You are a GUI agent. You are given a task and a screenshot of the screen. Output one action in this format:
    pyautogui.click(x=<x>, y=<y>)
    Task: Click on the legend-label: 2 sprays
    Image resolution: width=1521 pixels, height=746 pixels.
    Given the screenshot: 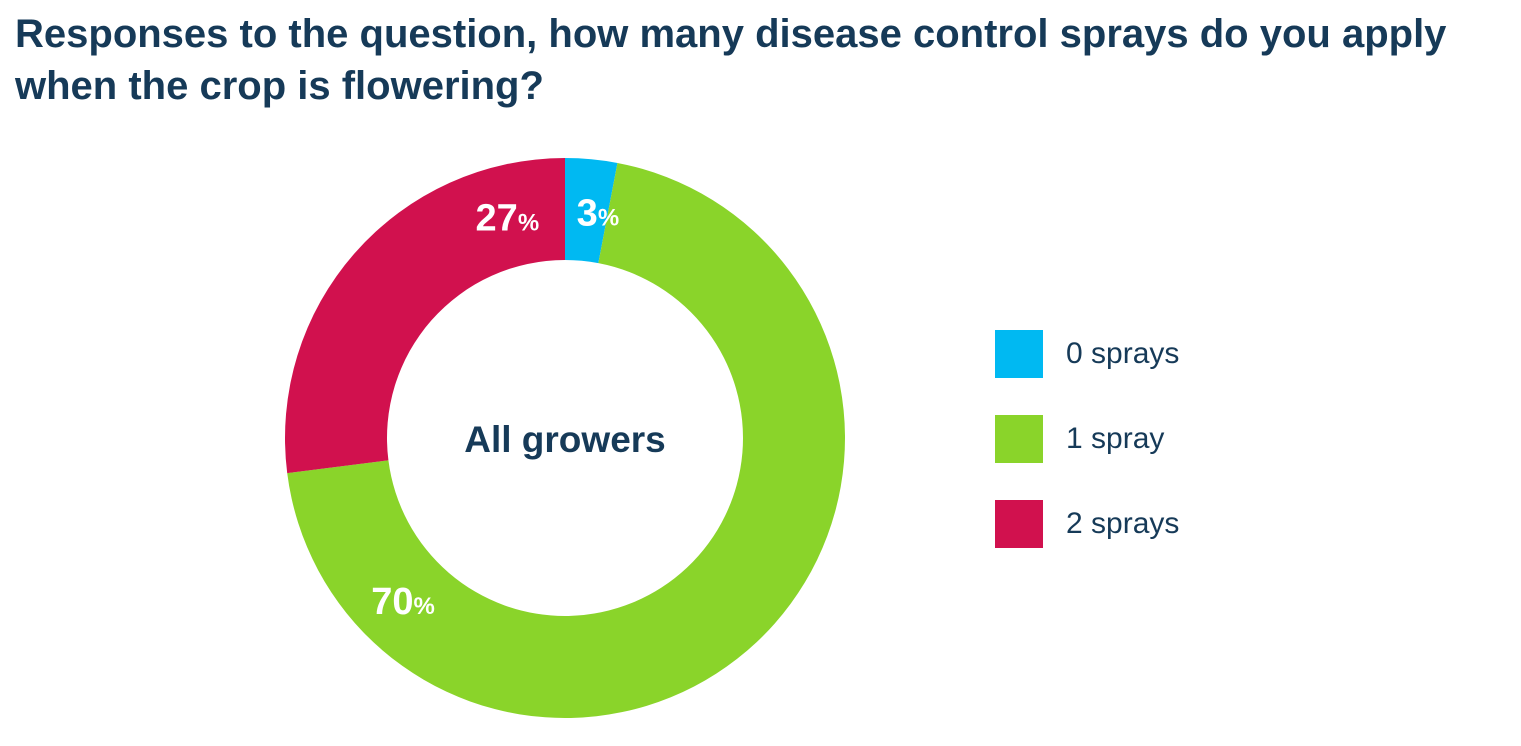 What is the action you would take?
    pyautogui.click(x=1123, y=523)
    